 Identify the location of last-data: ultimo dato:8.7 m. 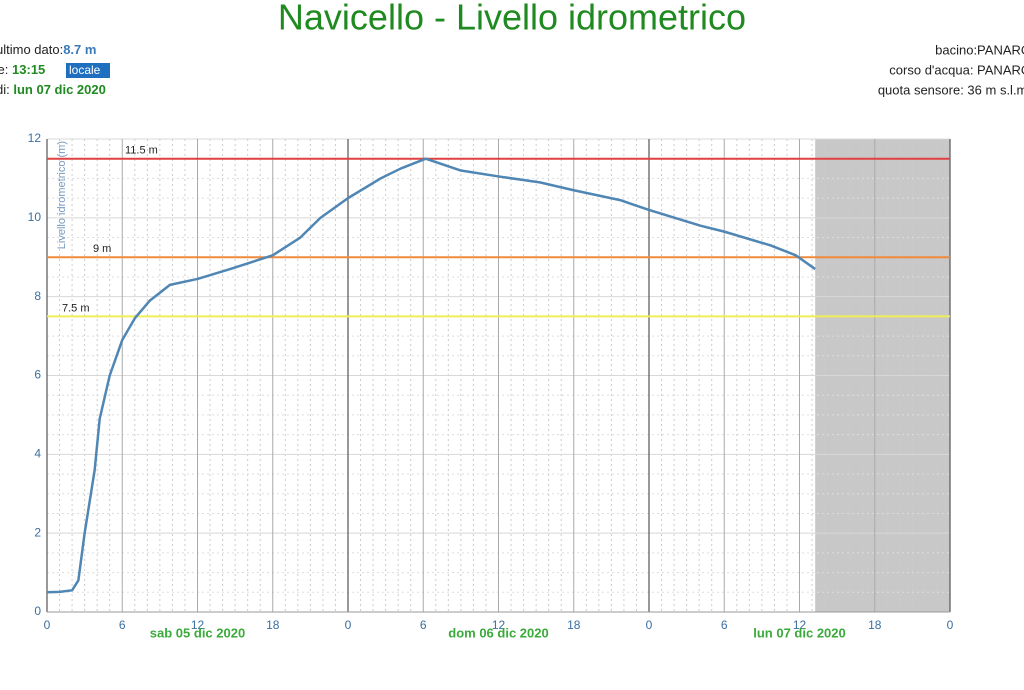
(48, 49).